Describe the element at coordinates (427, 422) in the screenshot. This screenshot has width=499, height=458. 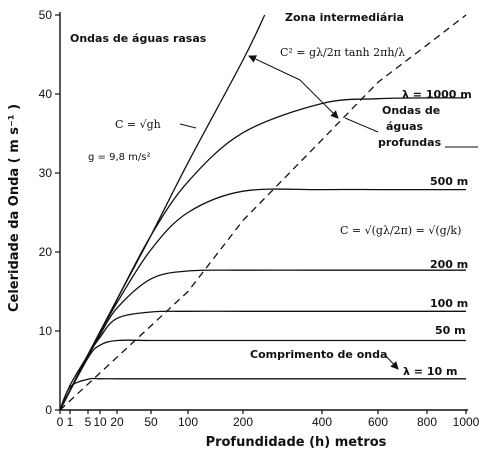
I see `x-tick-label: 800` at that location.